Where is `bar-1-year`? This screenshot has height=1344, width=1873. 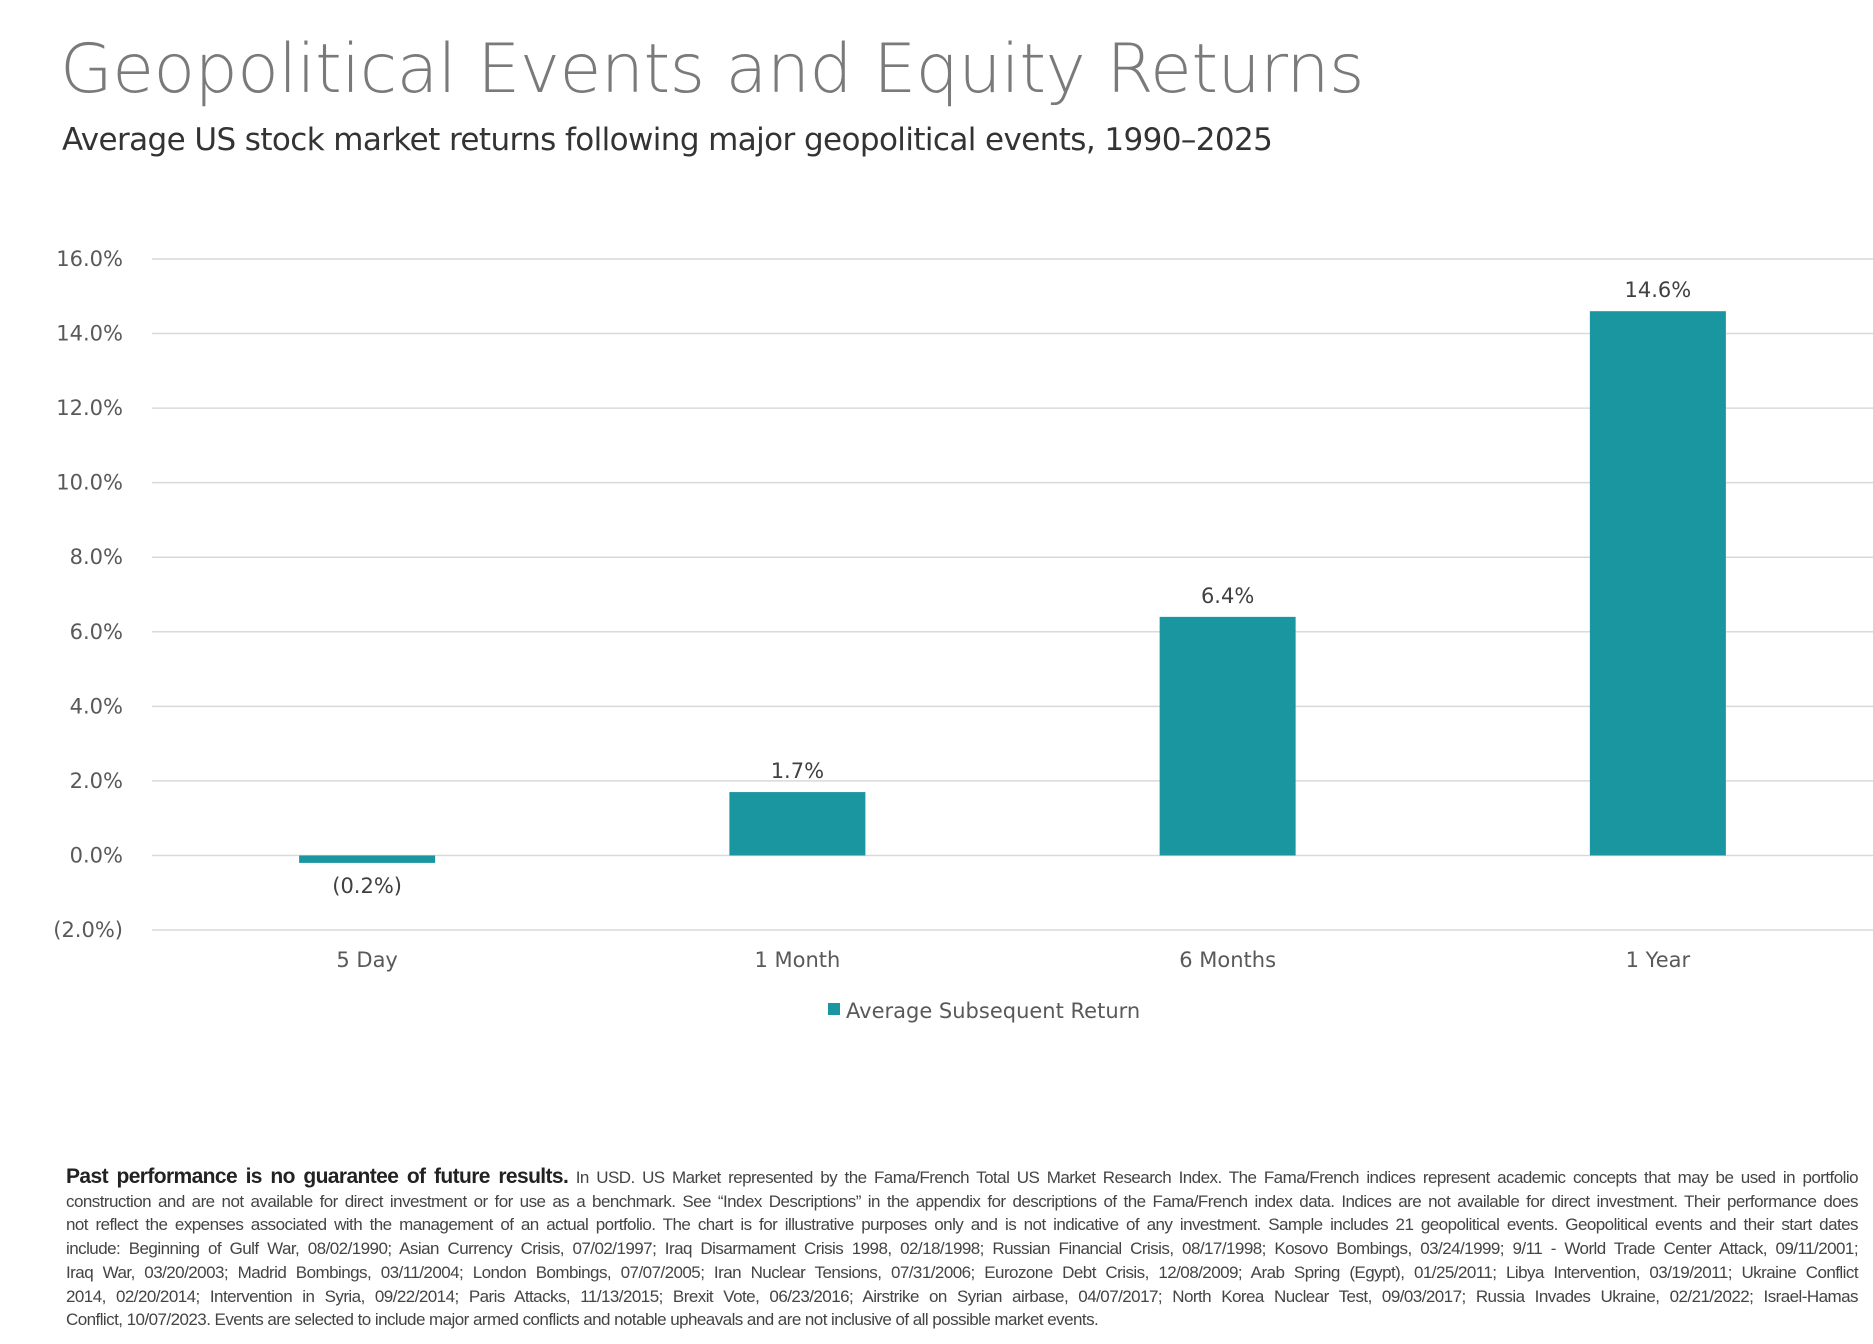 bar-1-year is located at coordinates (1657, 583).